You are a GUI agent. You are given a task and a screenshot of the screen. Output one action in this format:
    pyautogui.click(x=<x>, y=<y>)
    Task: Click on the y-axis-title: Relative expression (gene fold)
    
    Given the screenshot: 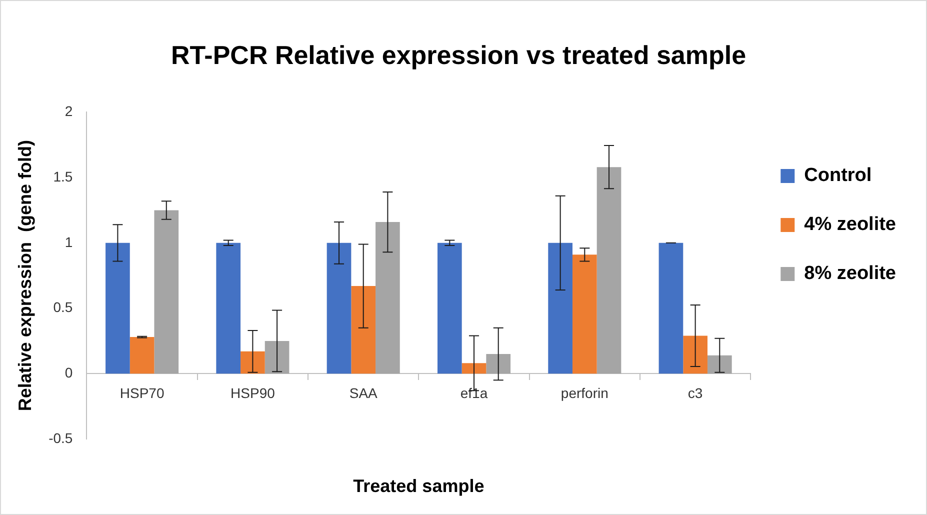 What is the action you would take?
    pyautogui.click(x=24, y=276)
    